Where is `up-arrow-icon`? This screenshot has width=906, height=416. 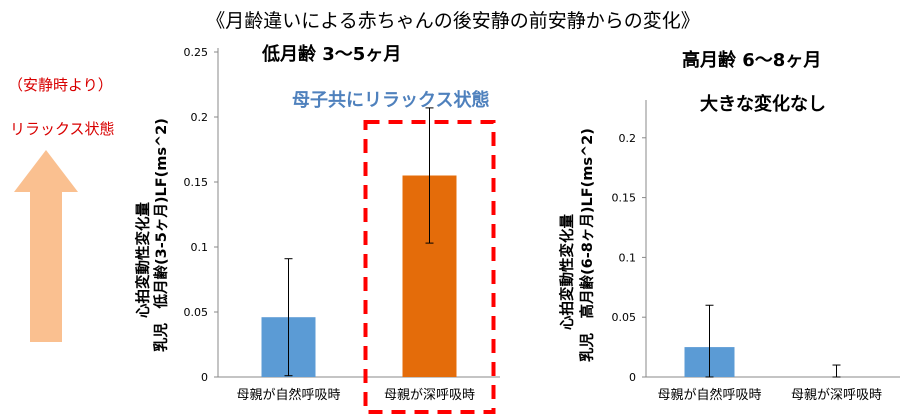
up-arrow-icon is located at coordinates (46, 246).